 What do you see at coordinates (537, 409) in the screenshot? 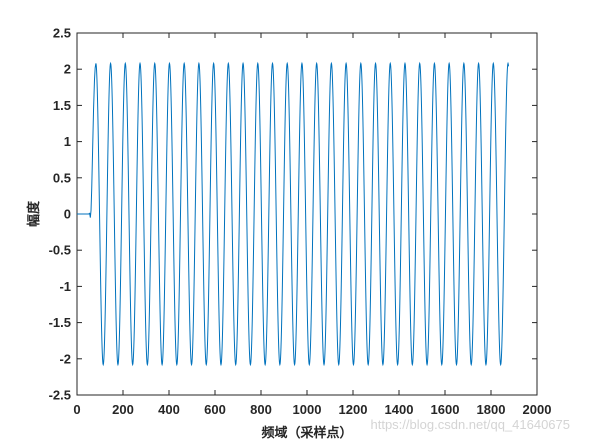
I see `x-tick-label: 2000` at bounding box center [537, 409].